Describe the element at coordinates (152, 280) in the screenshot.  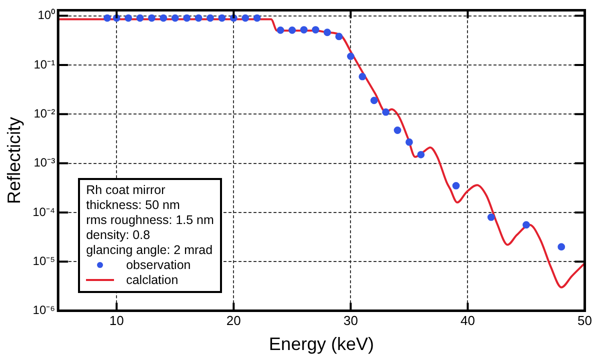
I see `legend-label: calclation` at that location.